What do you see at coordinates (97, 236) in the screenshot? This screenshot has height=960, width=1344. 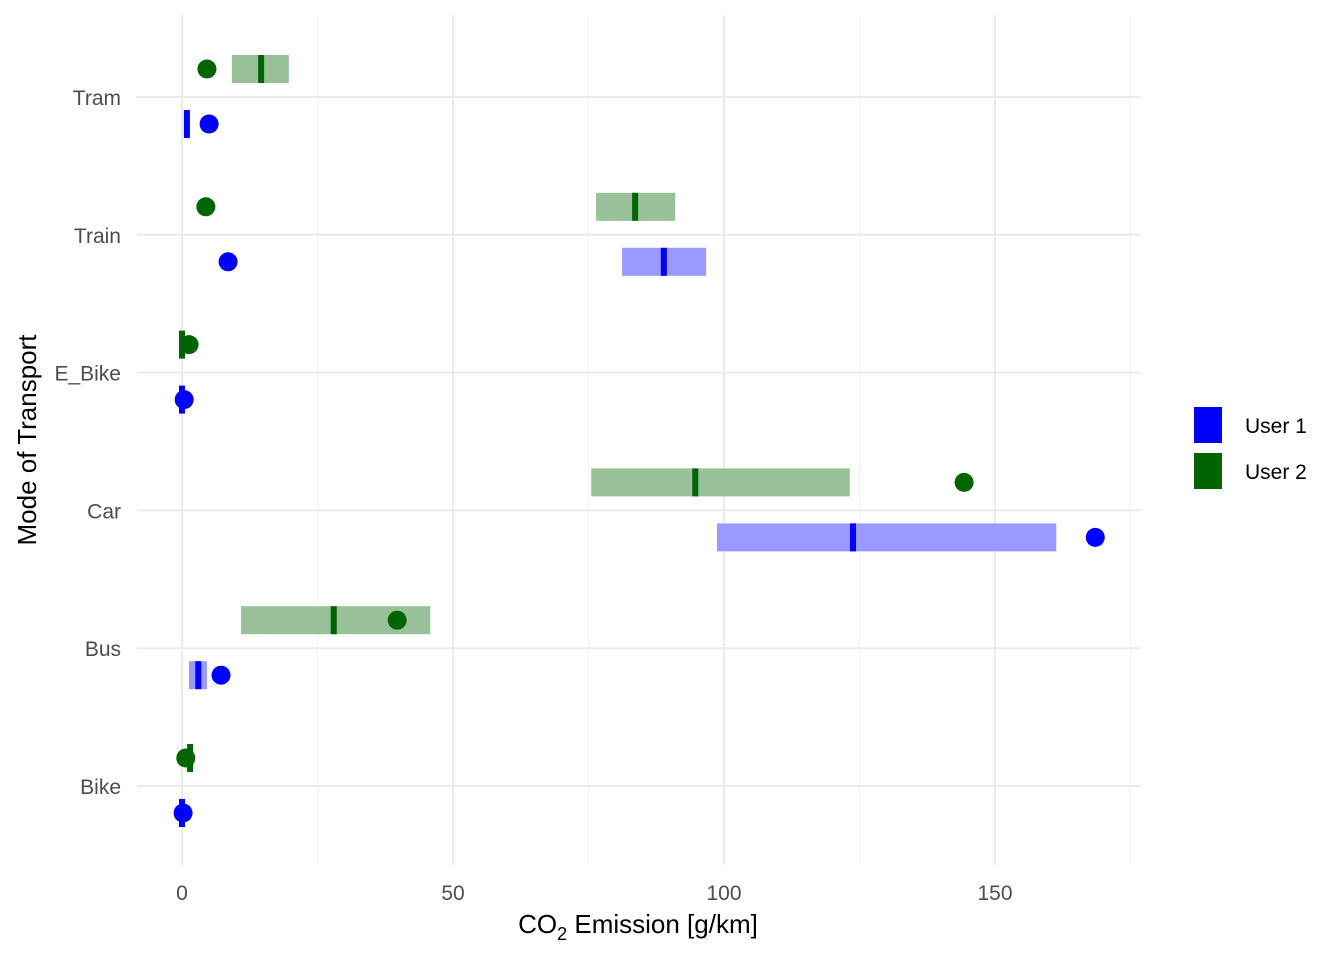 I see `y-tick-label: Train` at bounding box center [97, 236].